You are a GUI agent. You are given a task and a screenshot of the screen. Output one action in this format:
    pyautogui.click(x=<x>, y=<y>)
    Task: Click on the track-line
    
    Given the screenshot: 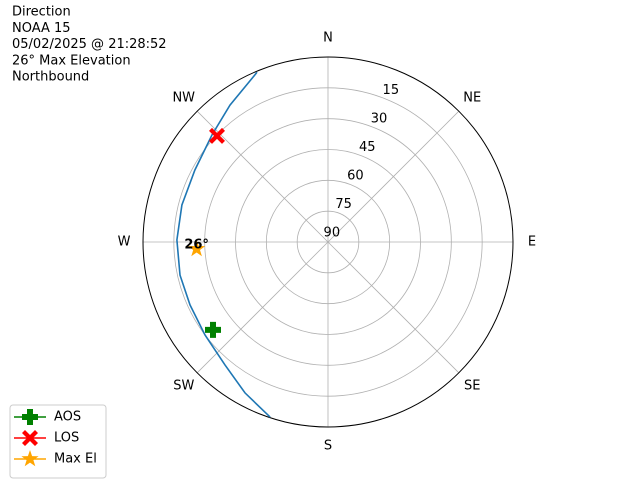 What is the action you would take?
    pyautogui.click(x=223, y=244)
    